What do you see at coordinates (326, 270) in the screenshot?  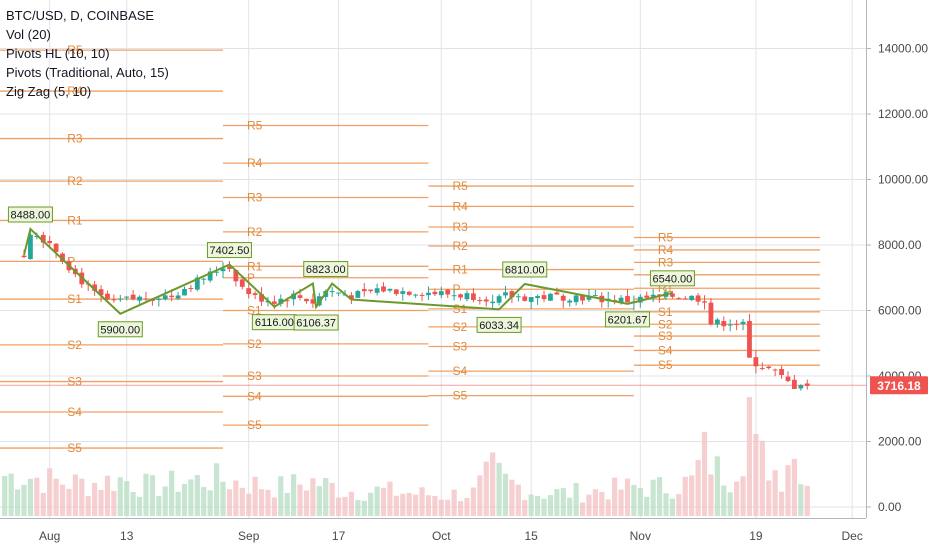 I see `zigzag-label: 6823.00` at bounding box center [326, 270].